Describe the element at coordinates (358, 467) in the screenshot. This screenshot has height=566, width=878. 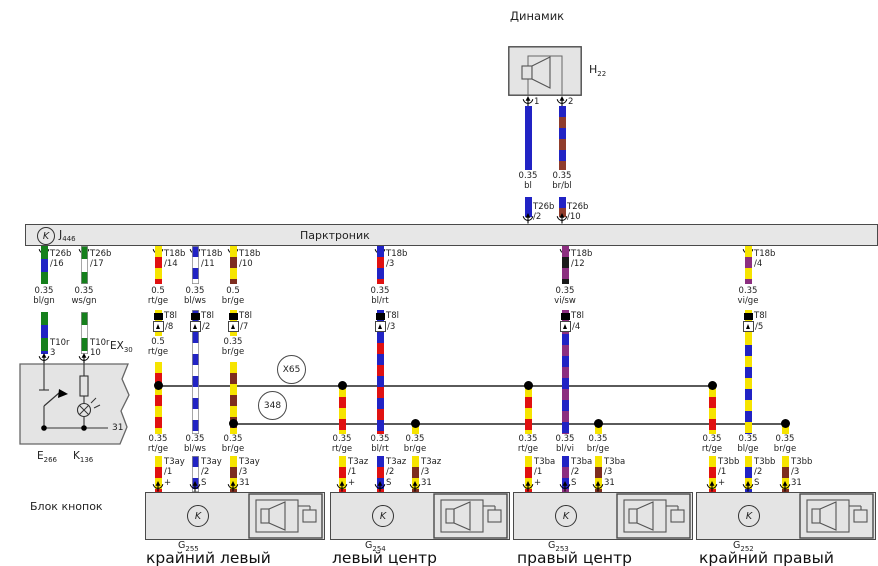
I see `connector-label: T3az/1` at that location.